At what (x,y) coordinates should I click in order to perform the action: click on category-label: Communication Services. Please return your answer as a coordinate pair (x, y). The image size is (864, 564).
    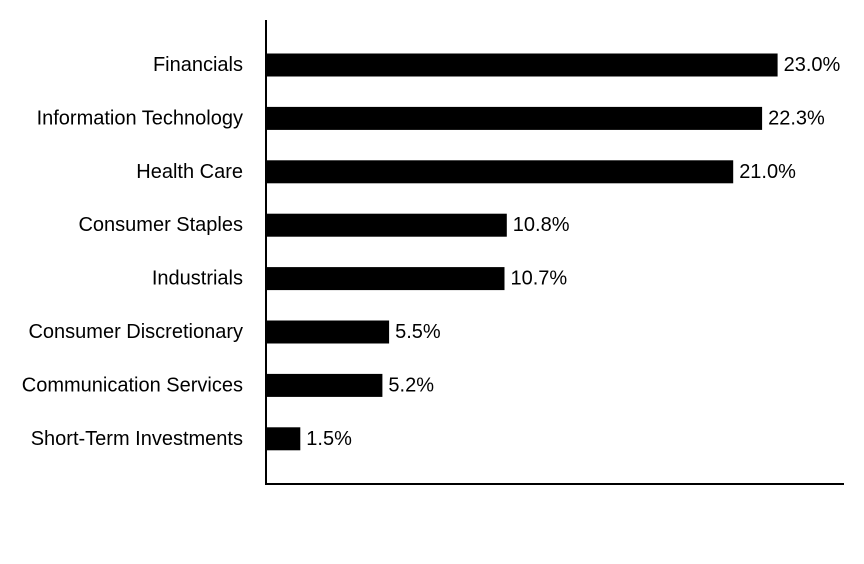
    Looking at the image, I should click on (132, 385).